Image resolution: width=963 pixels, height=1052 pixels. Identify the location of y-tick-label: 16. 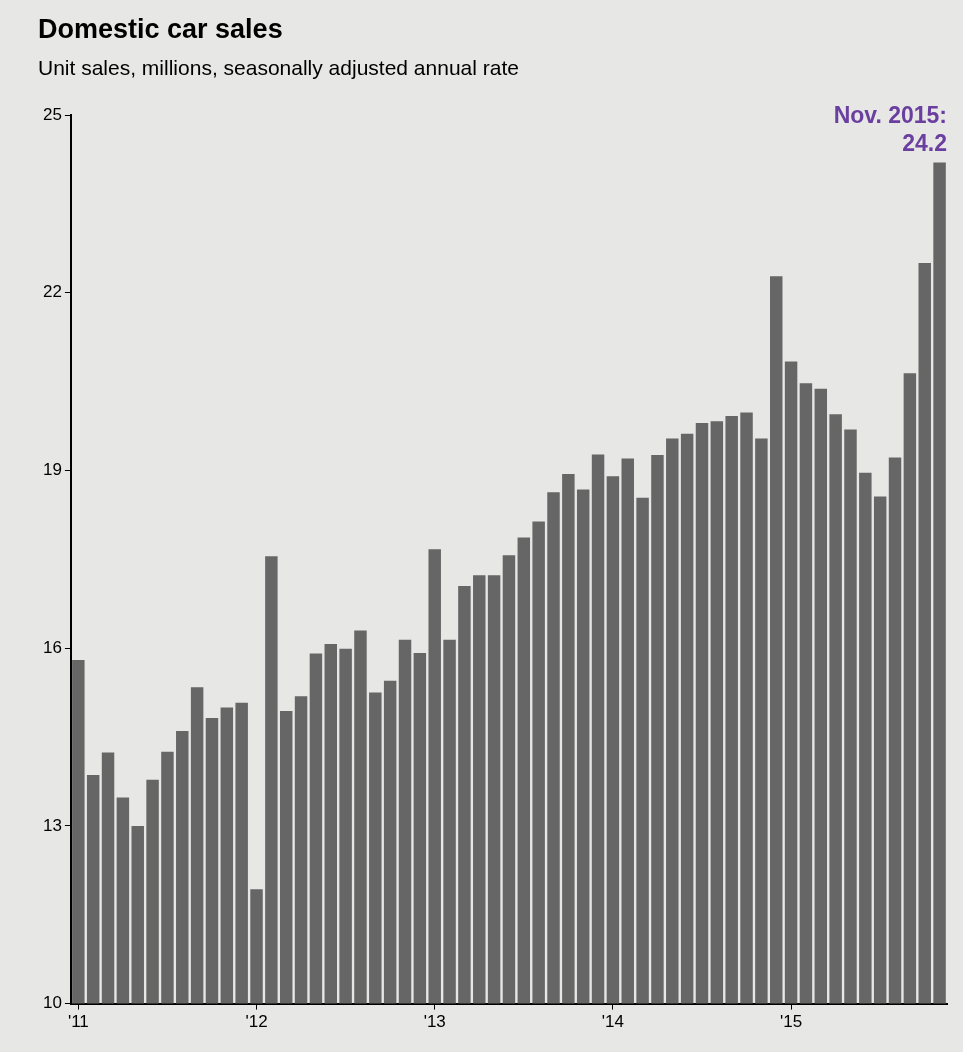
(52, 647).